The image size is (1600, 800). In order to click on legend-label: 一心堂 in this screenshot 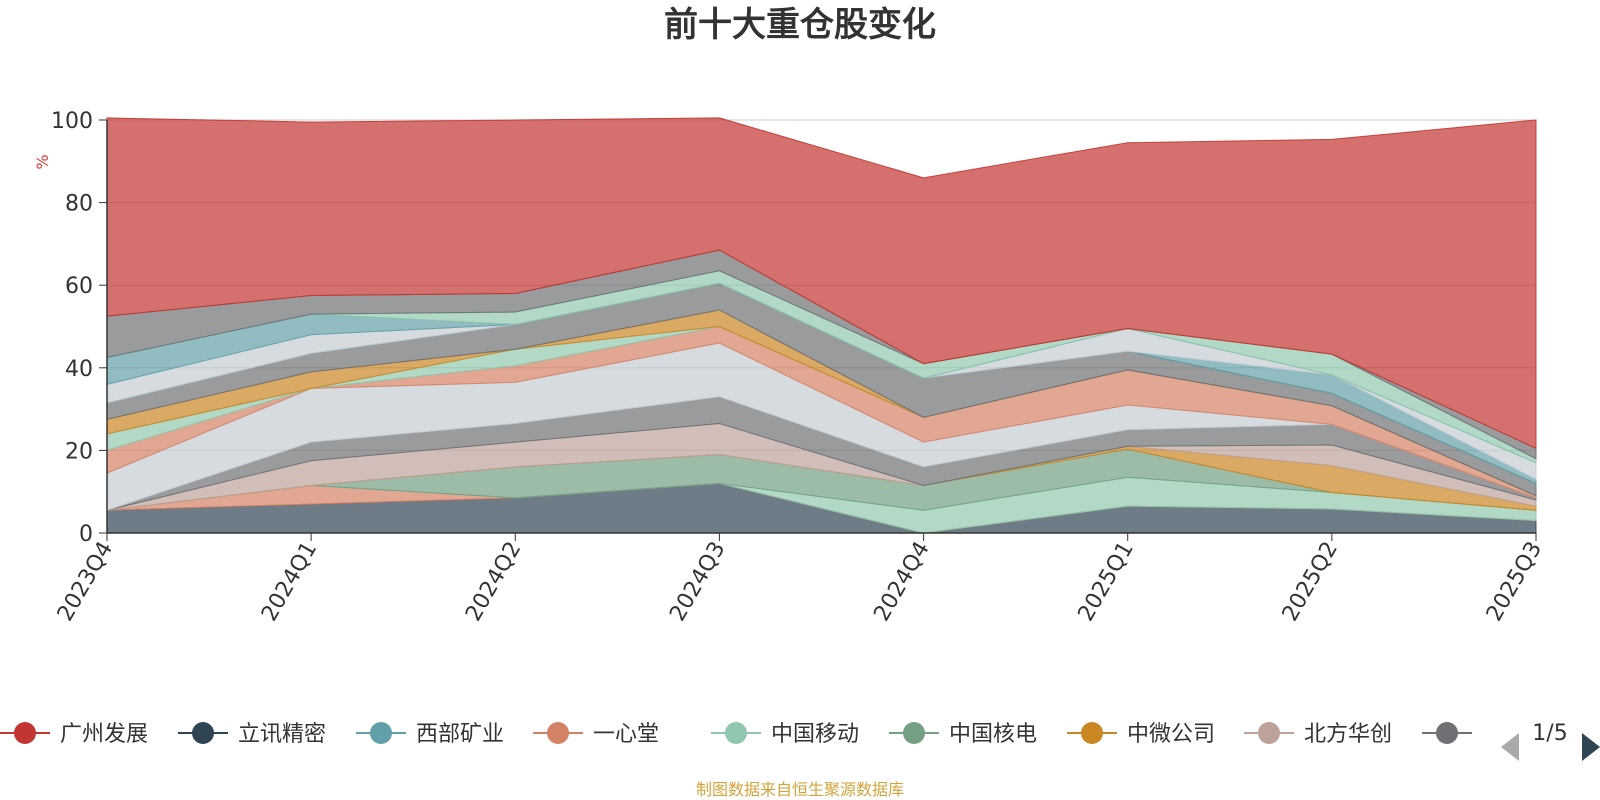, I will do `click(626, 734)`.